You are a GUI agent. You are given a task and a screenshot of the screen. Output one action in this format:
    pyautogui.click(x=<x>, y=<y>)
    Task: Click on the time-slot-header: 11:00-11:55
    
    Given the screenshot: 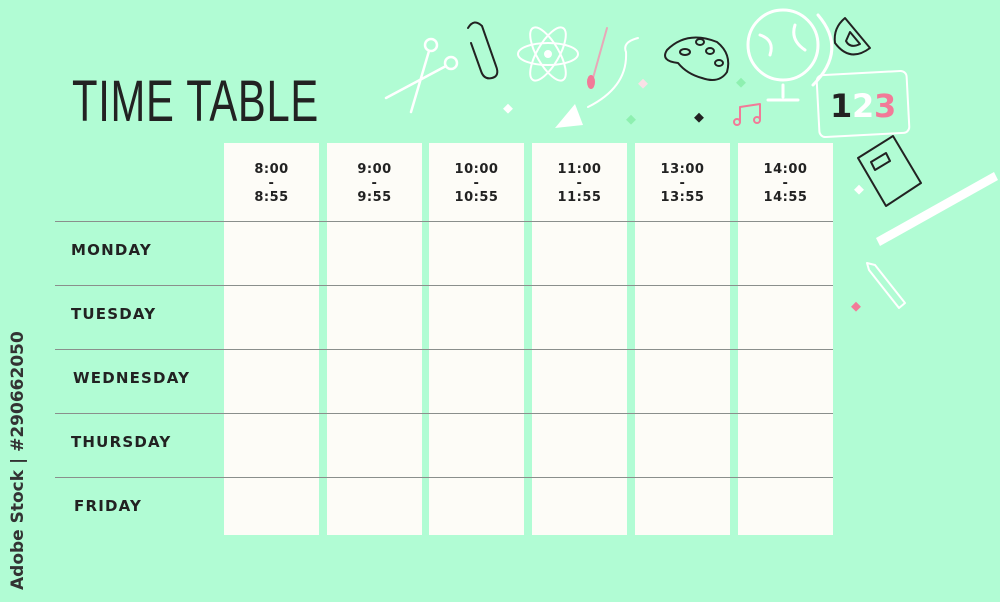 What is the action you would take?
    pyautogui.click(x=579, y=184)
    